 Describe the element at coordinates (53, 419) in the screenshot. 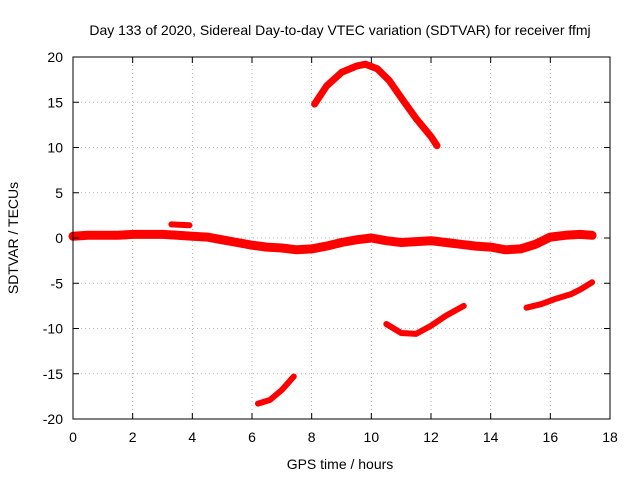

I see `y-tick-label: -20` at that location.